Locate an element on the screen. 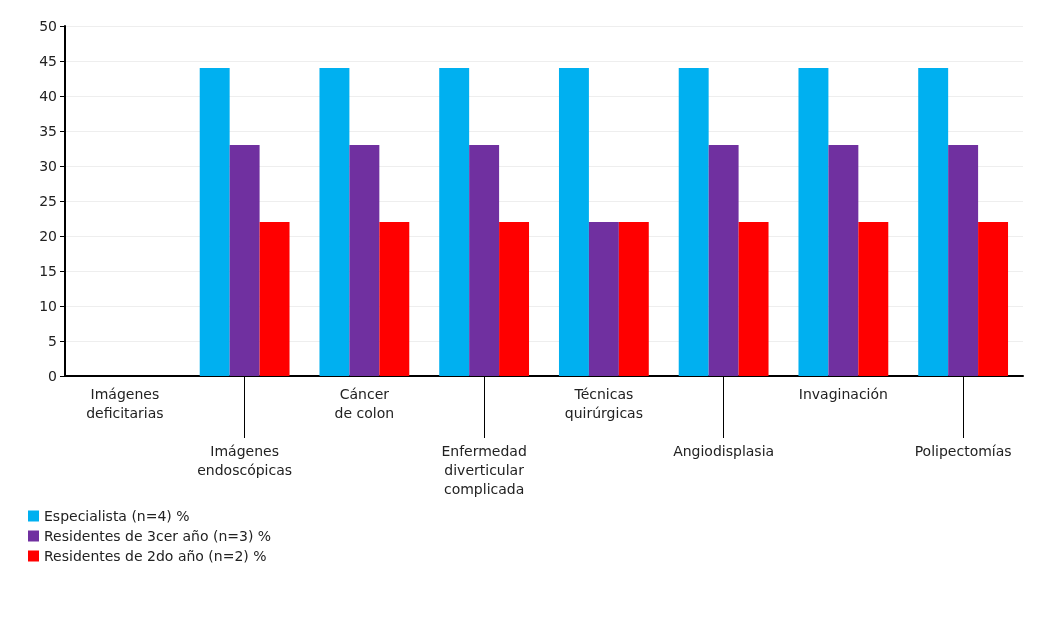  y-tick-label: 20 is located at coordinates (48, 236).